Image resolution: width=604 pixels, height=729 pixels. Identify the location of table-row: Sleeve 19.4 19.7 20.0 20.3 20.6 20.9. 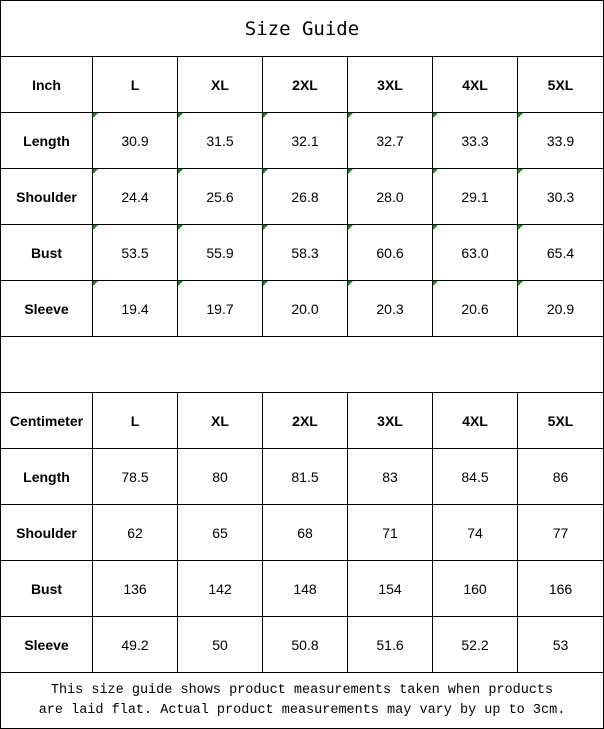
(302, 308).